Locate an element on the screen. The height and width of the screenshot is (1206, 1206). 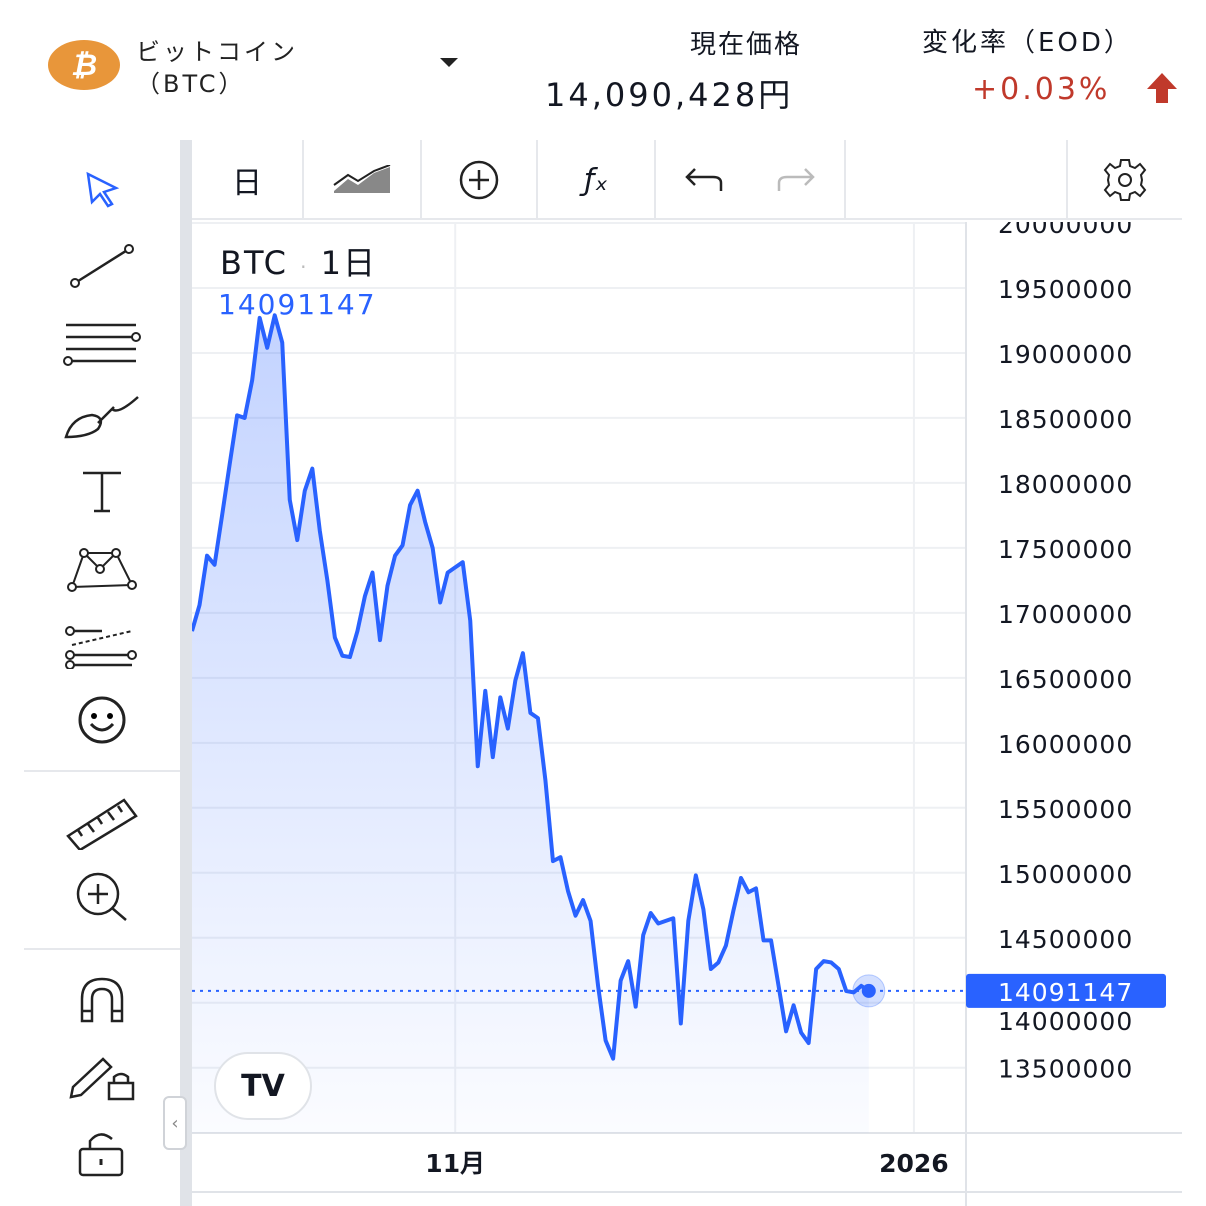
trend-line-icon is located at coordinates (102, 266).